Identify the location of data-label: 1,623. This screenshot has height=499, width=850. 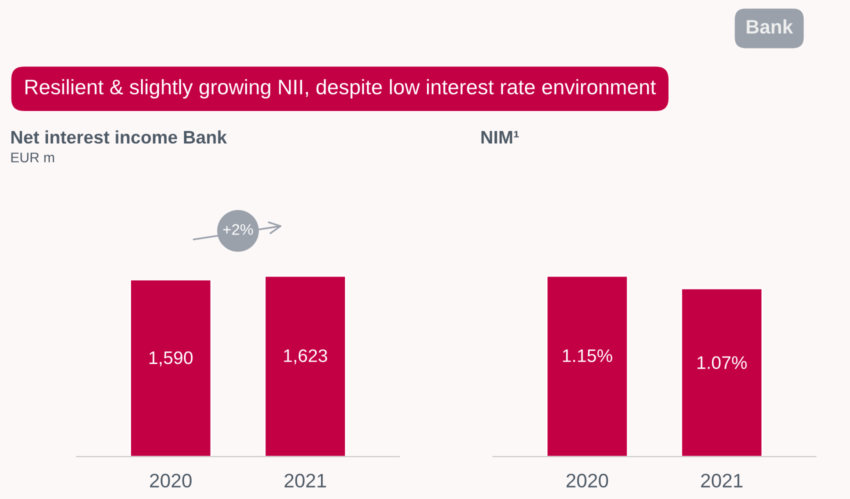
(306, 356).